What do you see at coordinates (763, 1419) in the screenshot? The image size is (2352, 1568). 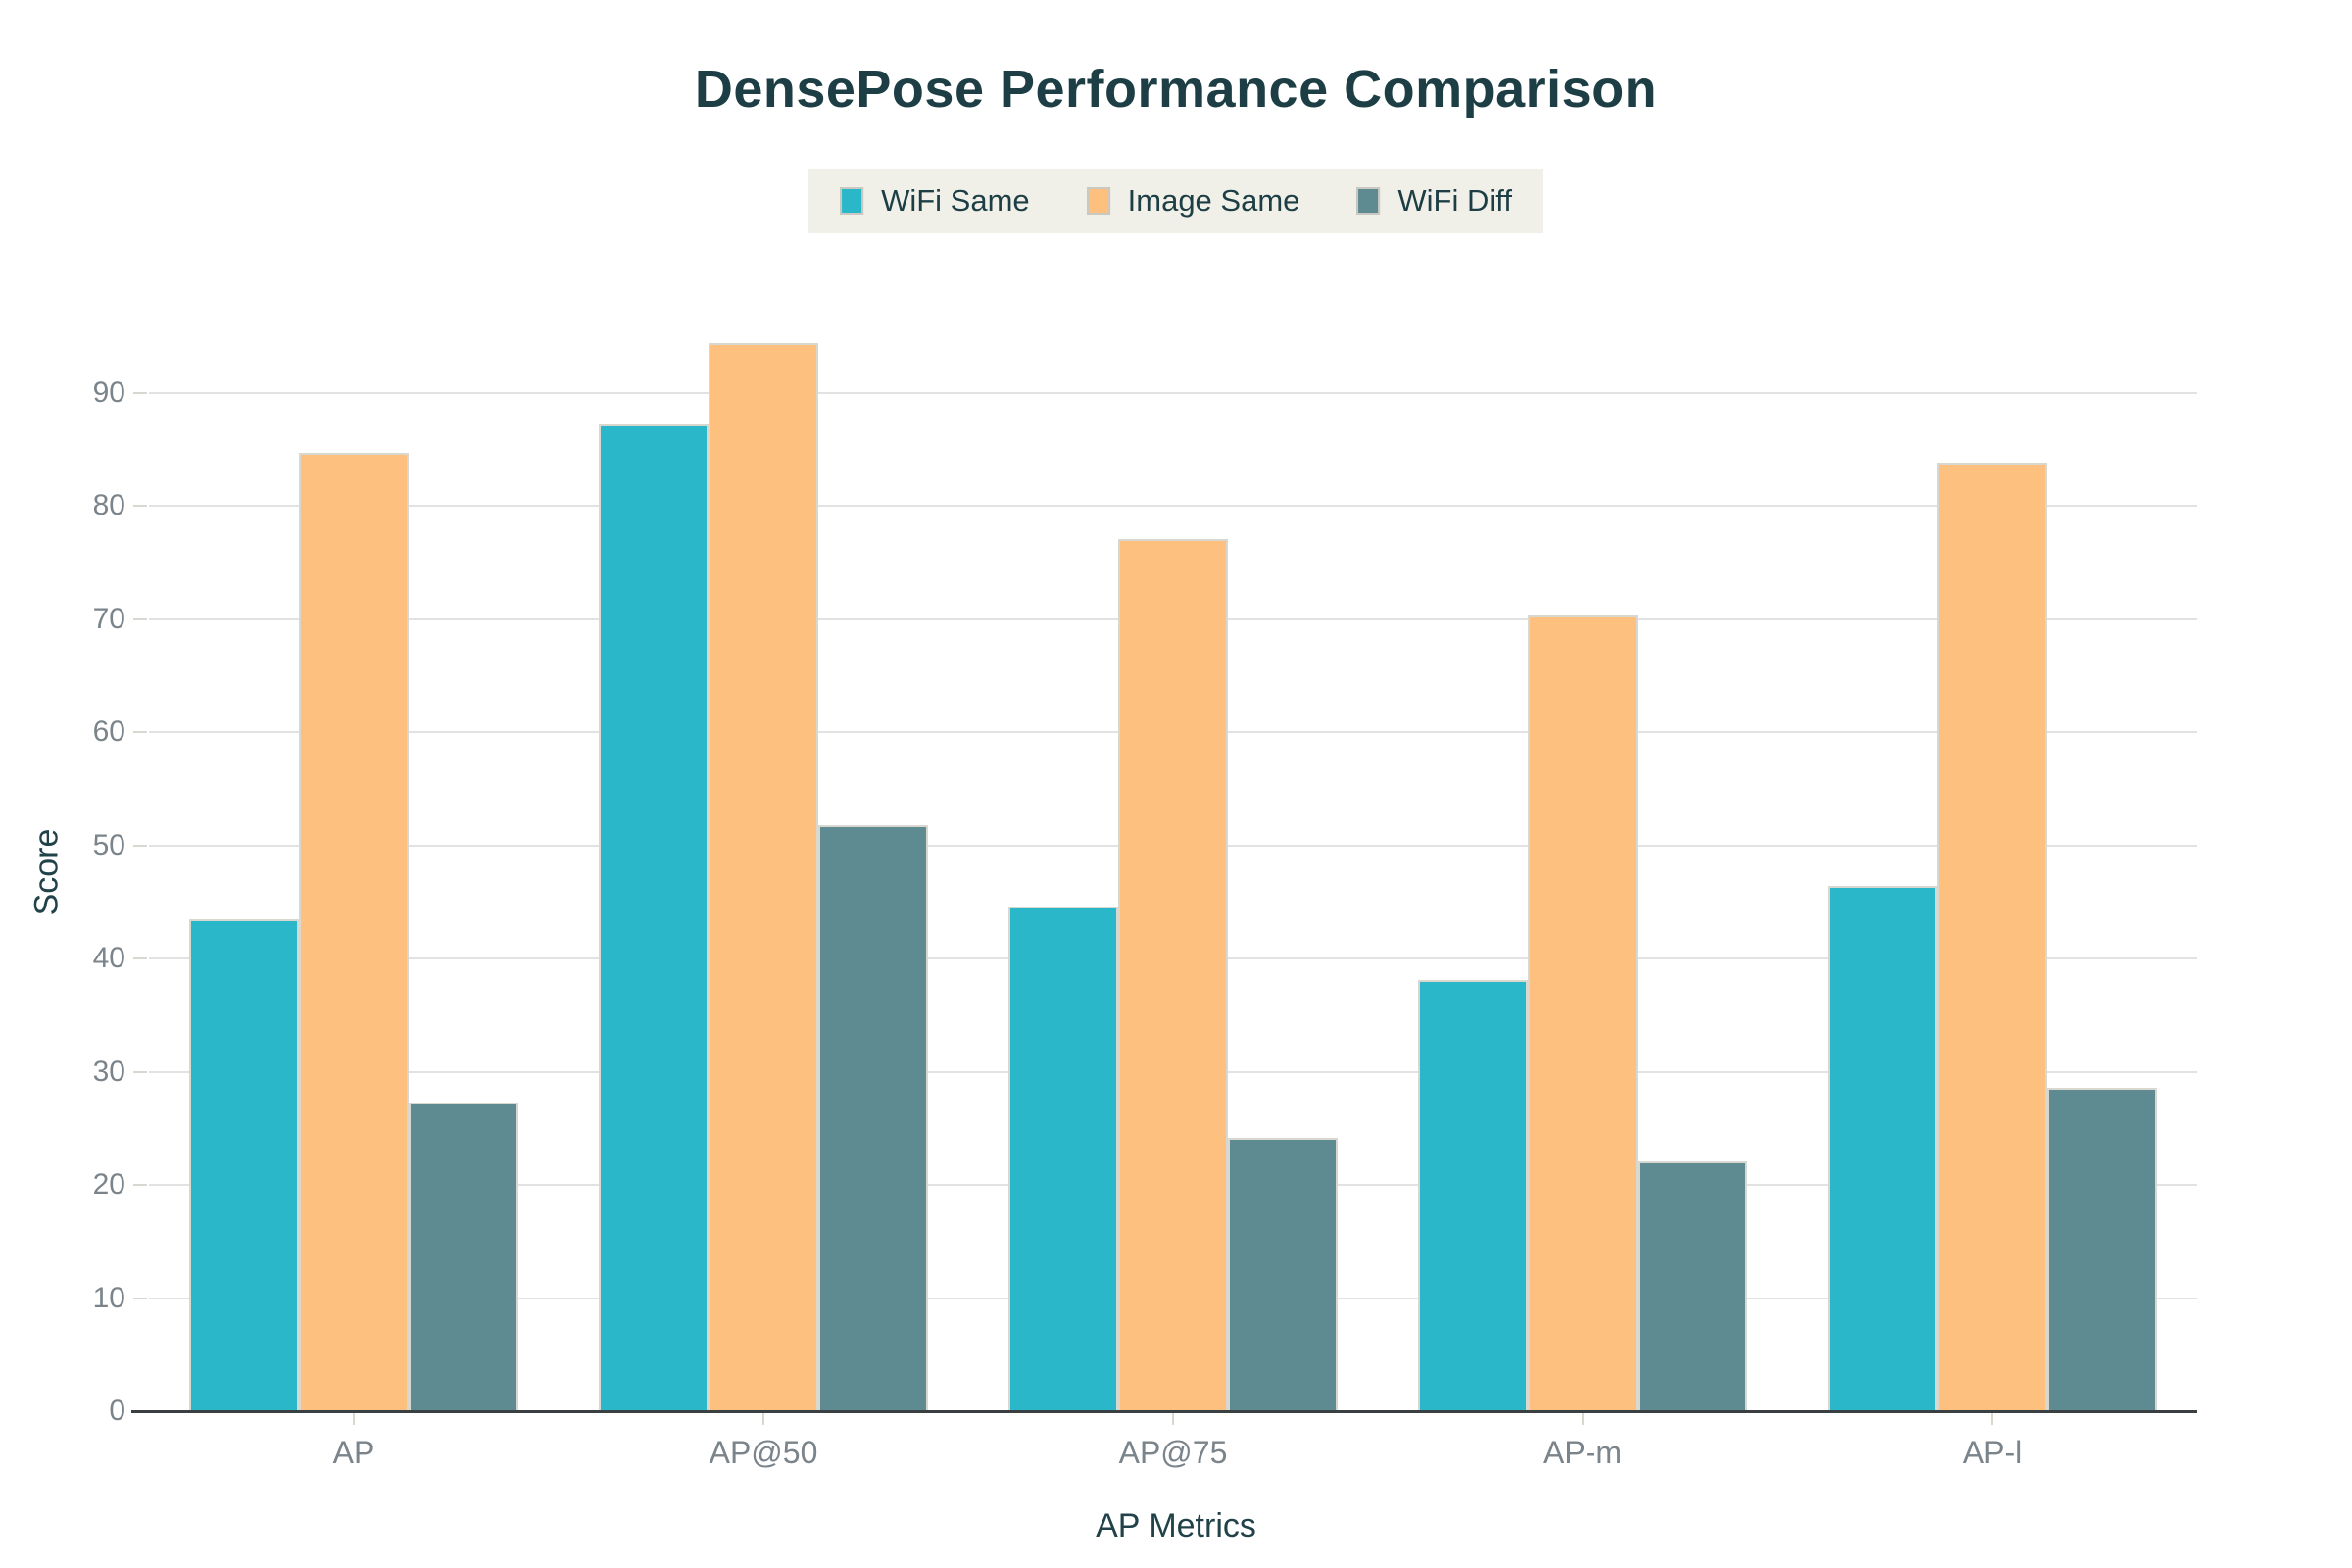 I see `x-tick-mark-AP@50` at bounding box center [763, 1419].